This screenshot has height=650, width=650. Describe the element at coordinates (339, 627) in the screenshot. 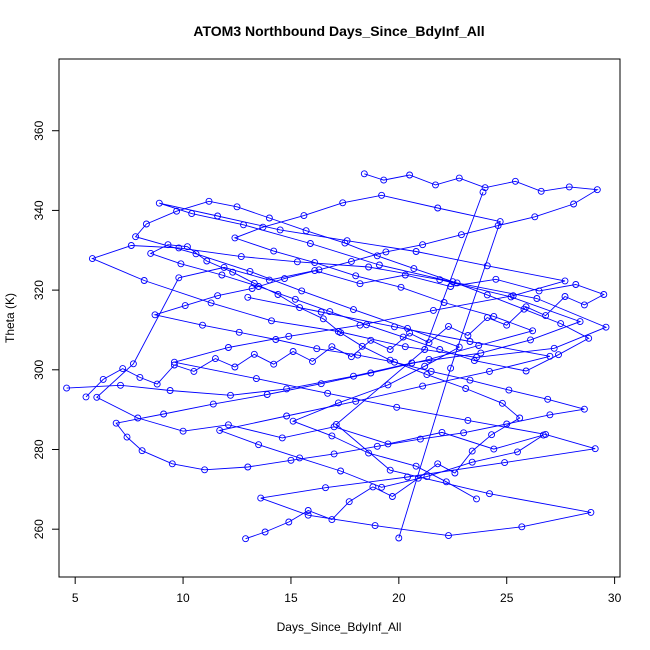

I see `x-axis-label: Days_Since_BdyInf_All` at that location.